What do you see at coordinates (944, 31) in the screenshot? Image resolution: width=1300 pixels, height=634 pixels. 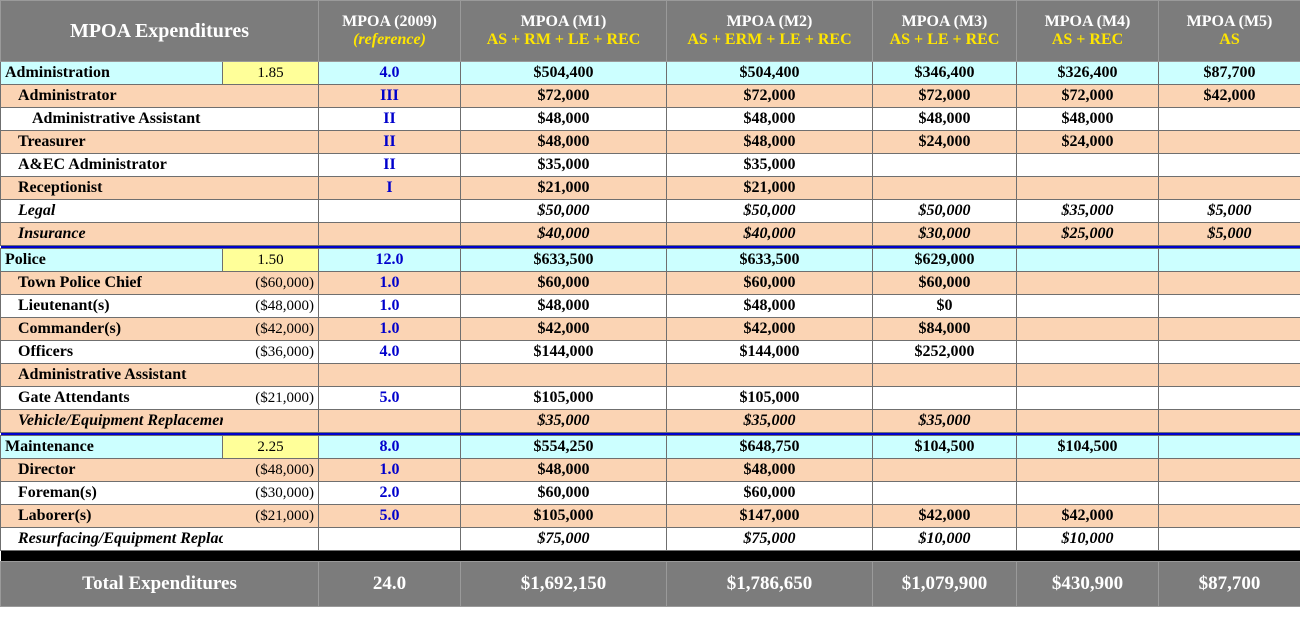 I see `col-header-m3: MPOA (M3) AS + LE + REC` at bounding box center [944, 31].